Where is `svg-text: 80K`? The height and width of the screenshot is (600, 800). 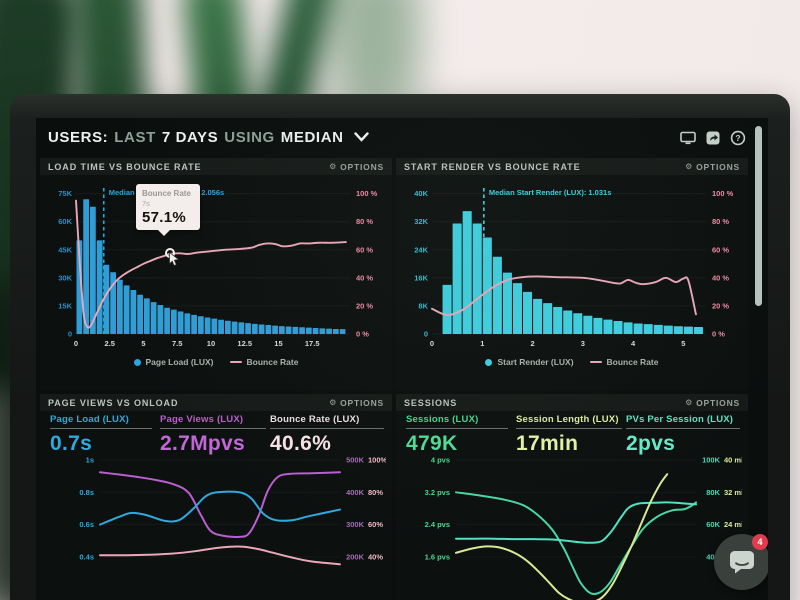 svg-text: 80K is located at coordinates (713, 492).